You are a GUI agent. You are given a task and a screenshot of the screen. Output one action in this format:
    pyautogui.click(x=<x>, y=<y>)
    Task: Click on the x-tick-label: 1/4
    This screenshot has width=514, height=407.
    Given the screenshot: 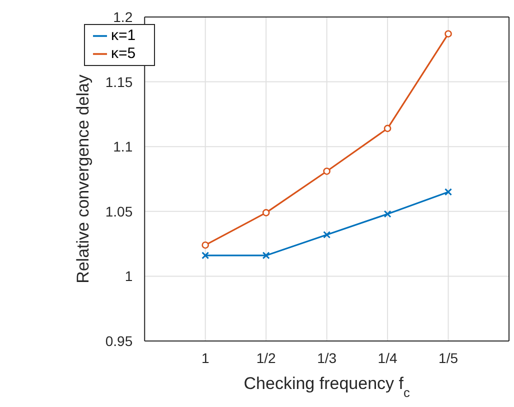 What is the action you would take?
    pyautogui.click(x=388, y=358)
    